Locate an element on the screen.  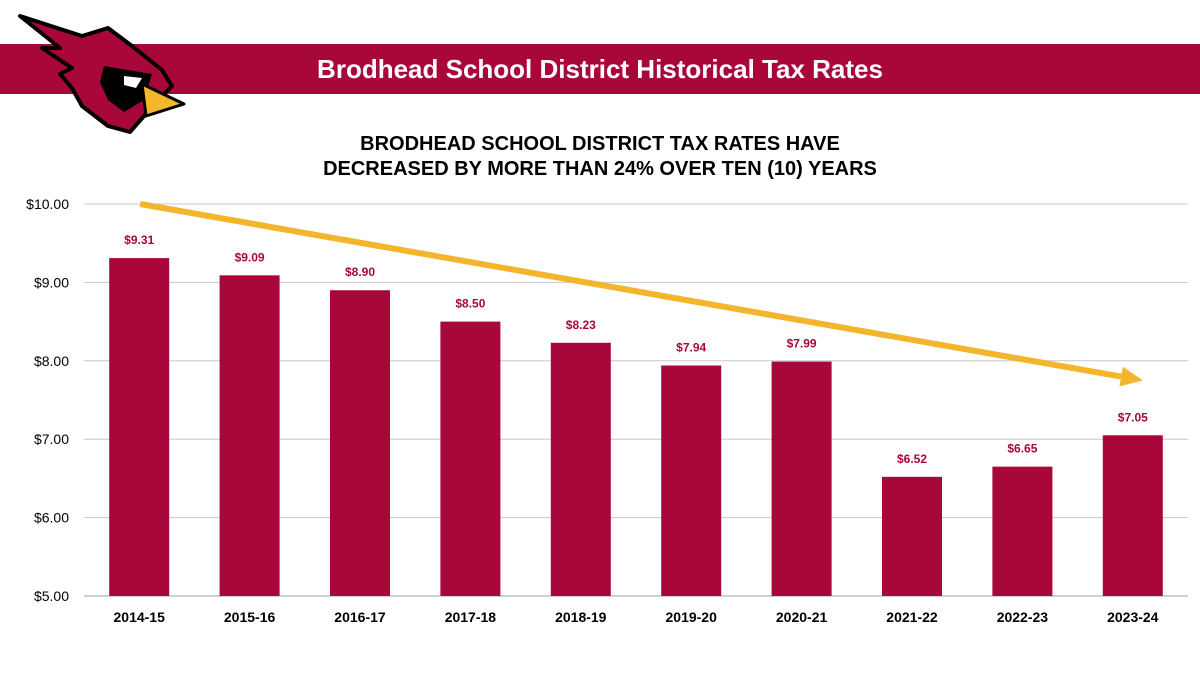
logo-eye is located at coordinates (133, 82).